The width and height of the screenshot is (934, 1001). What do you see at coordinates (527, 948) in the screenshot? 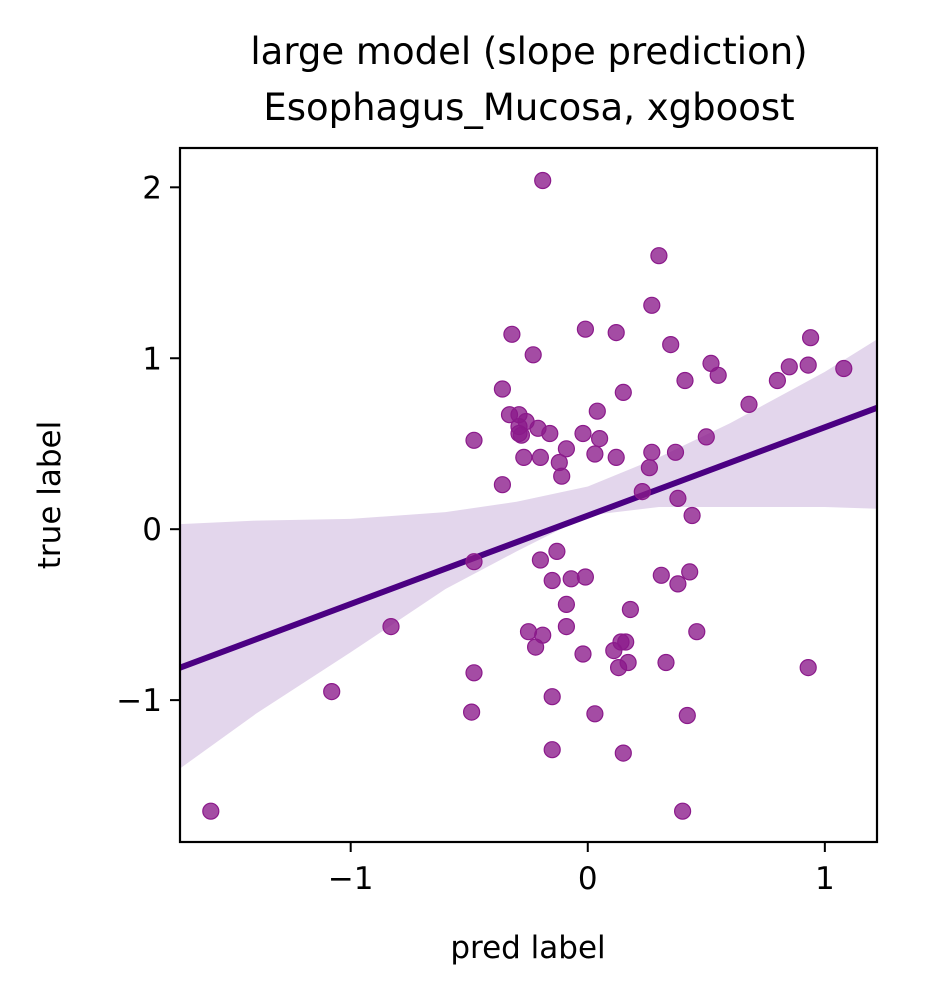
I see `x-axis-label: pred label` at bounding box center [527, 948].